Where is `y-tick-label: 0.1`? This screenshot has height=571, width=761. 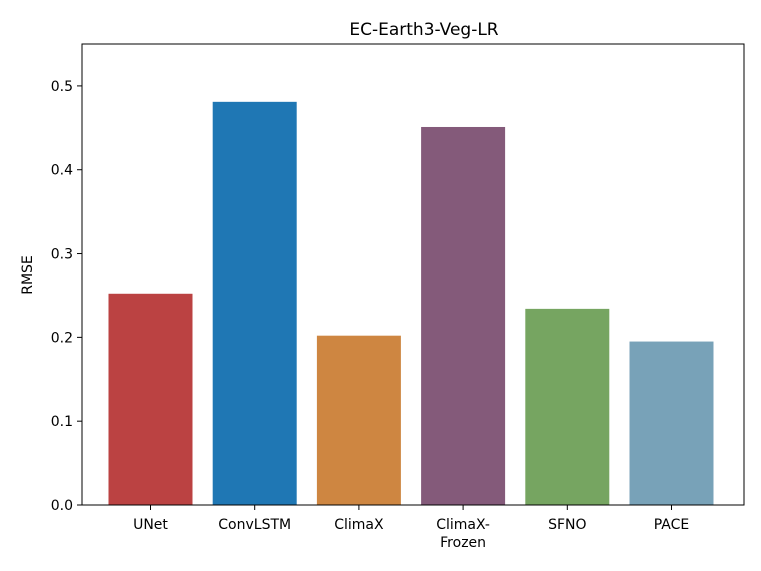 y-tick-label: 0.1 is located at coordinates (62, 422).